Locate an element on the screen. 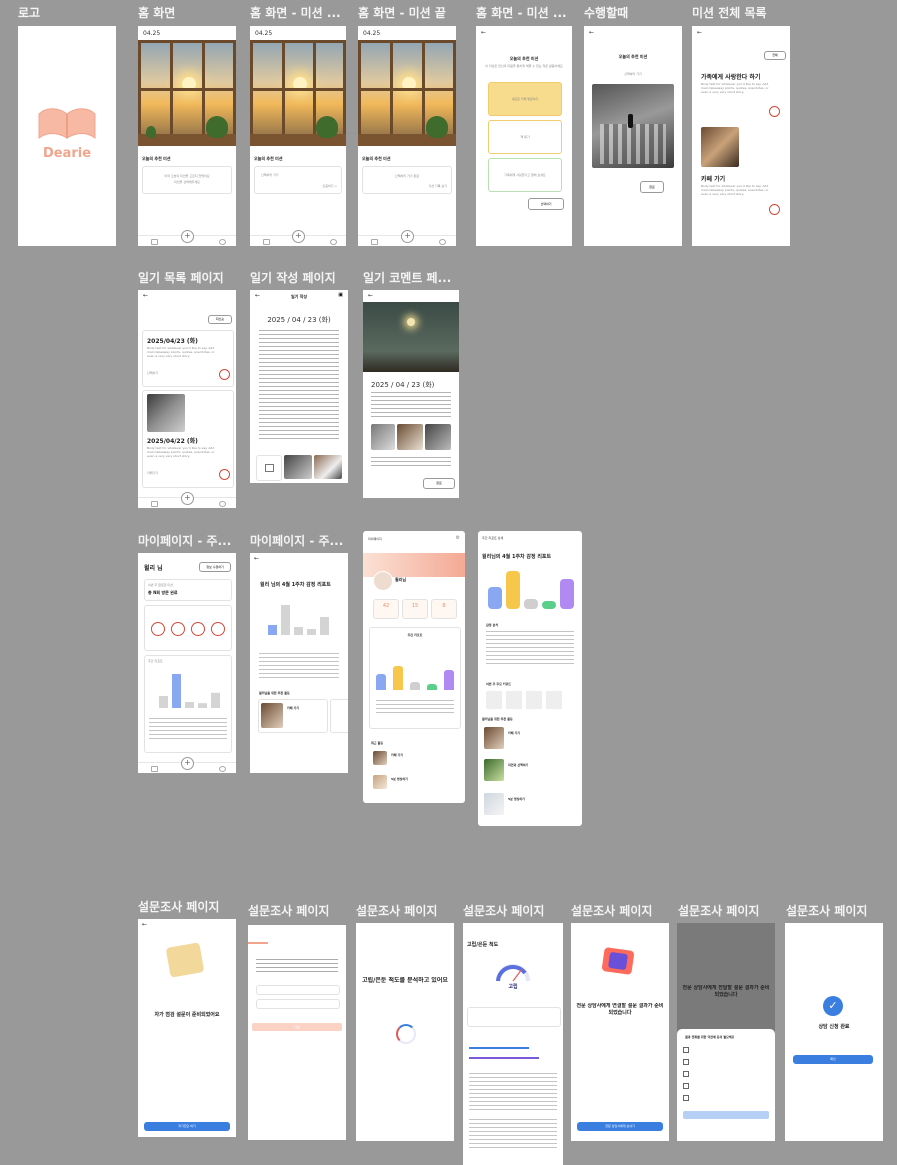 The height and width of the screenshot is (1165, 897). record-link: 미션 기록 보기 is located at coordinates (437, 186).